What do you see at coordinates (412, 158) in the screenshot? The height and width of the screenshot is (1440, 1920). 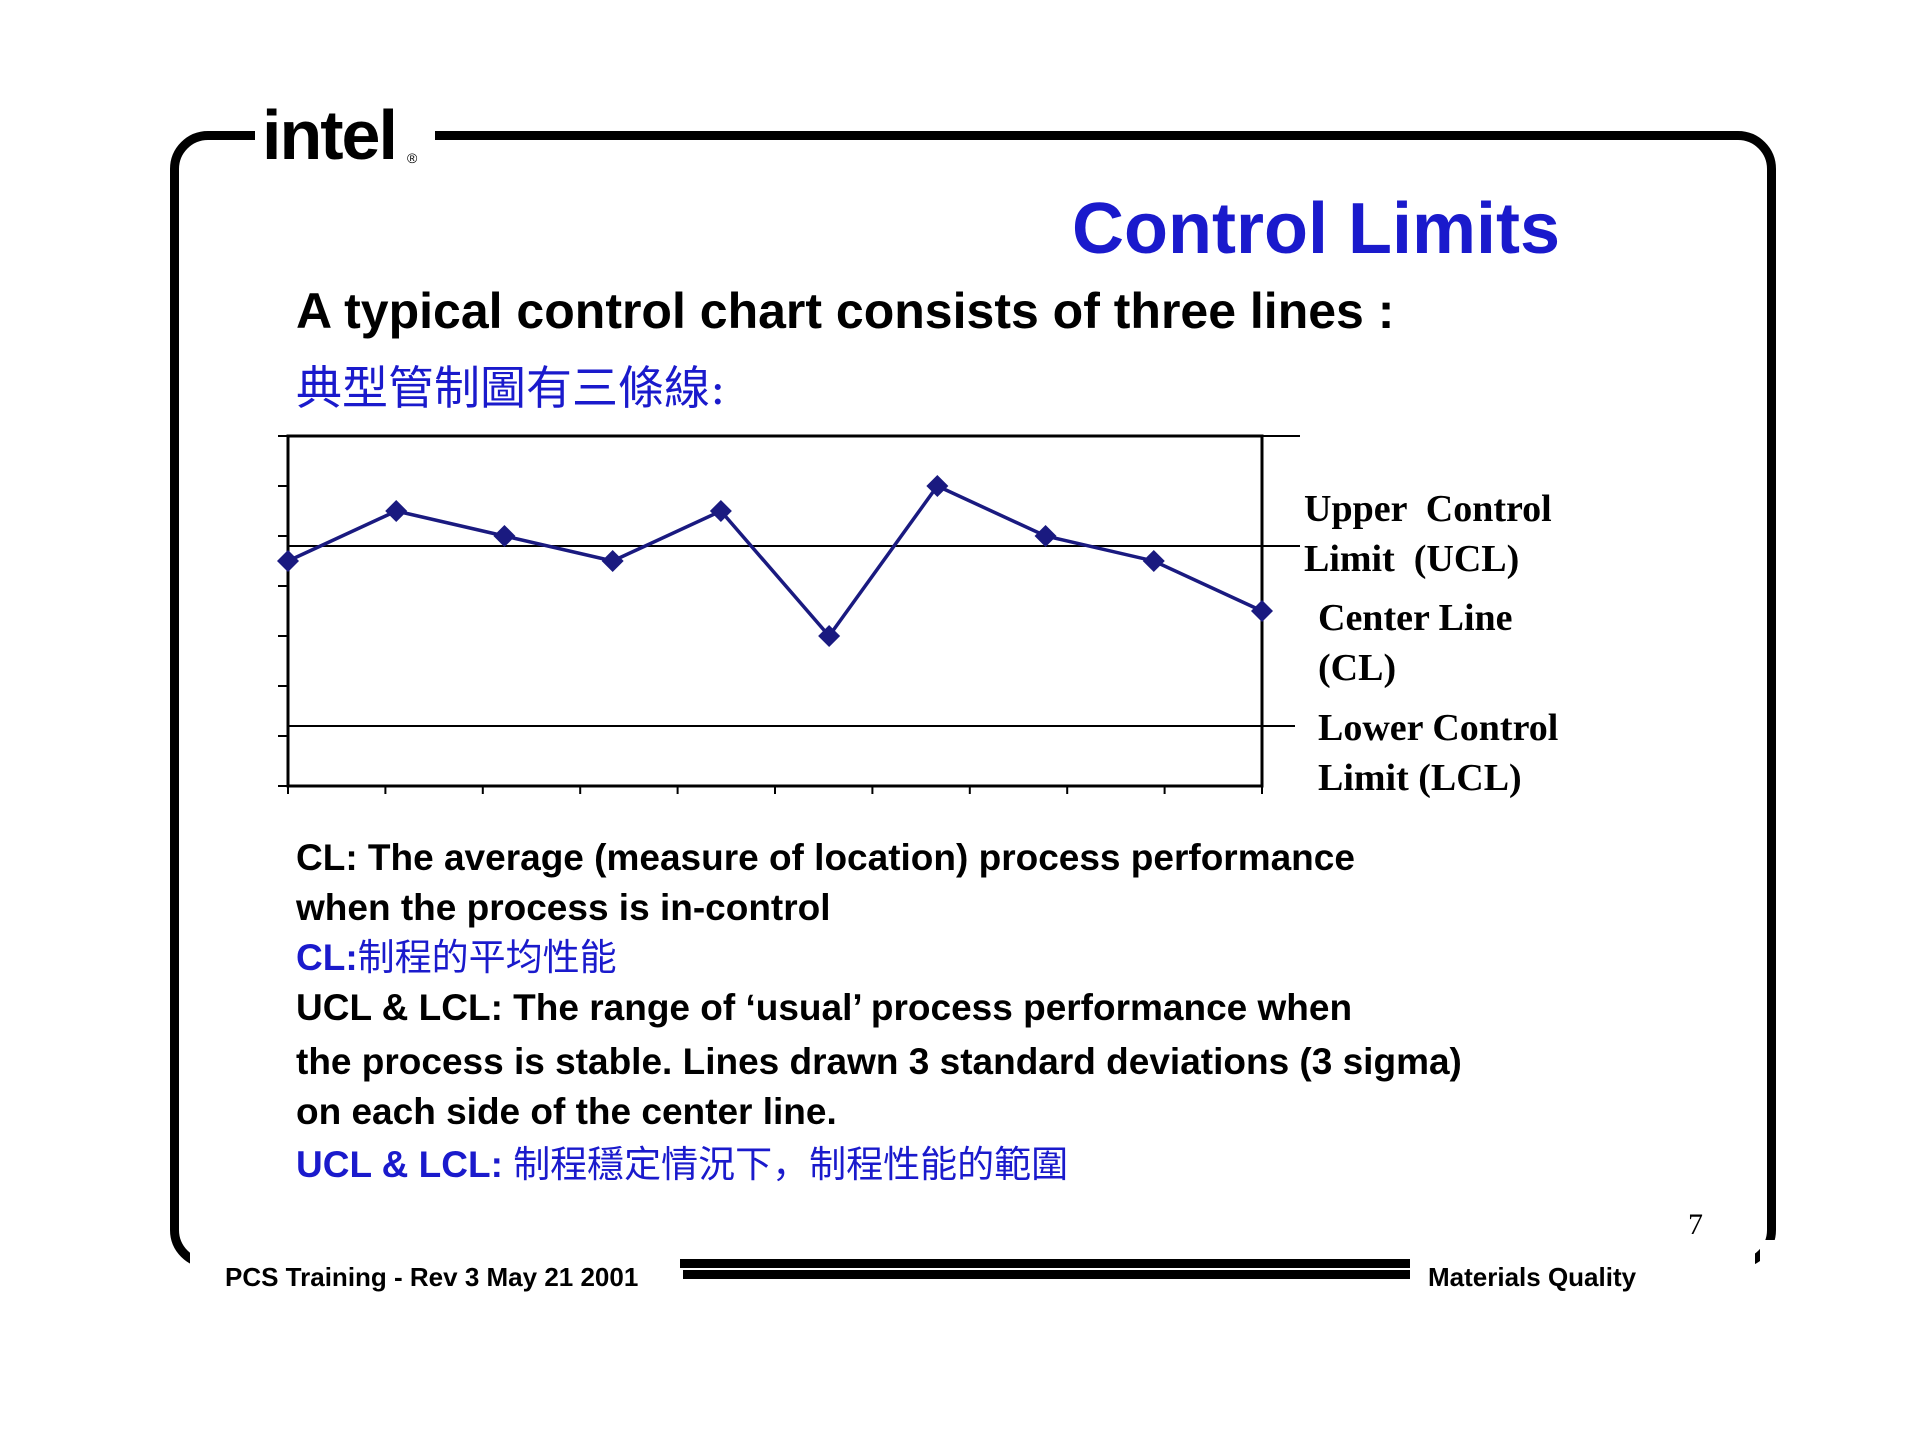 I see `registered-mark: ®` at bounding box center [412, 158].